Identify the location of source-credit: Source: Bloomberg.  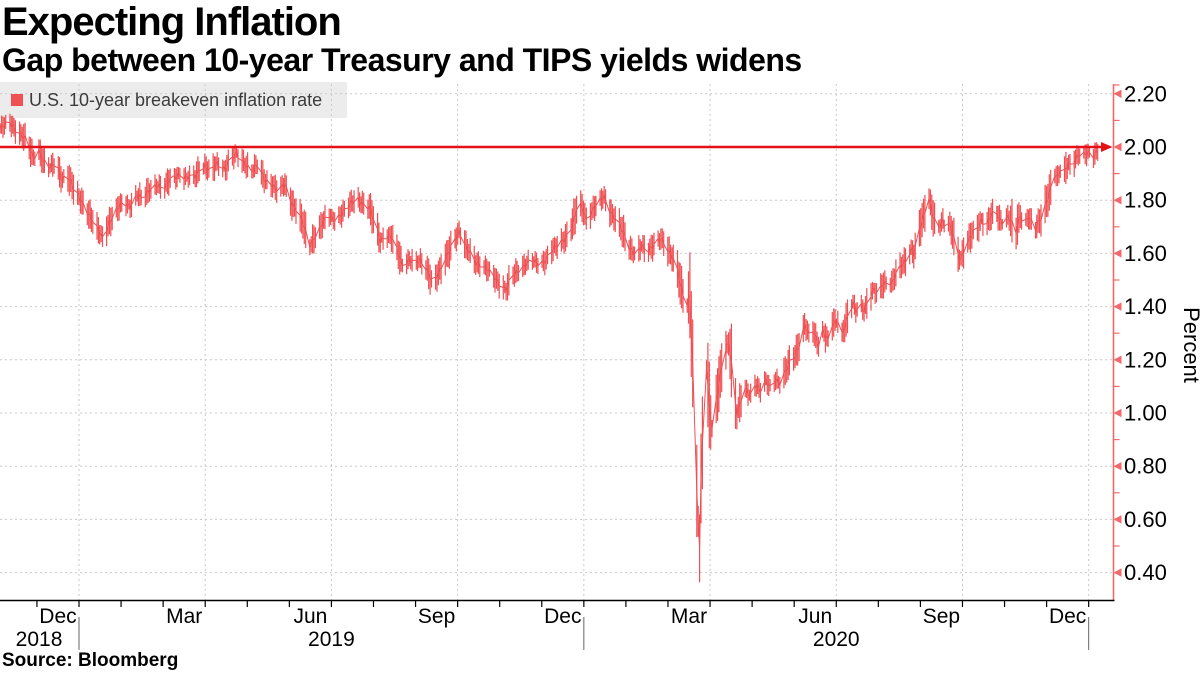
(90, 660).